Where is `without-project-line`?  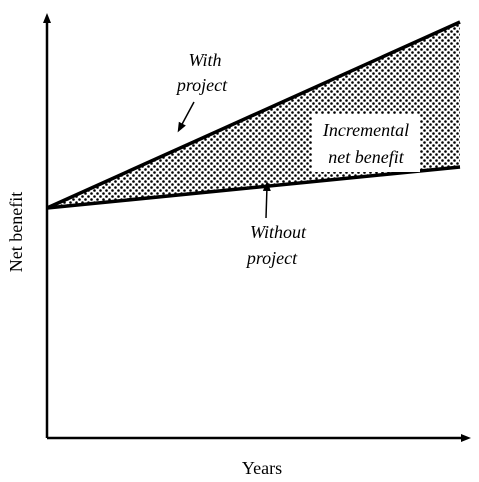 without-project-line is located at coordinates (253, 187).